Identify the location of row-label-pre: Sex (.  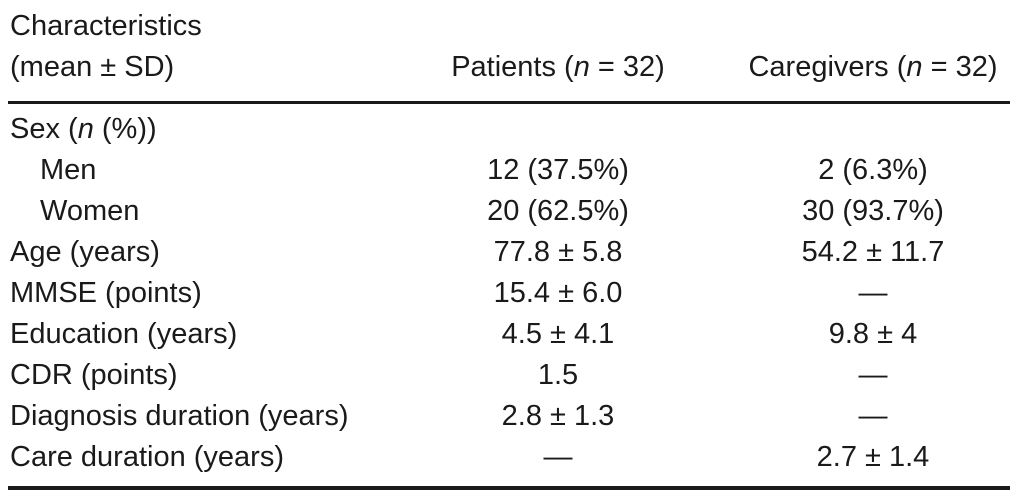
(44, 129).